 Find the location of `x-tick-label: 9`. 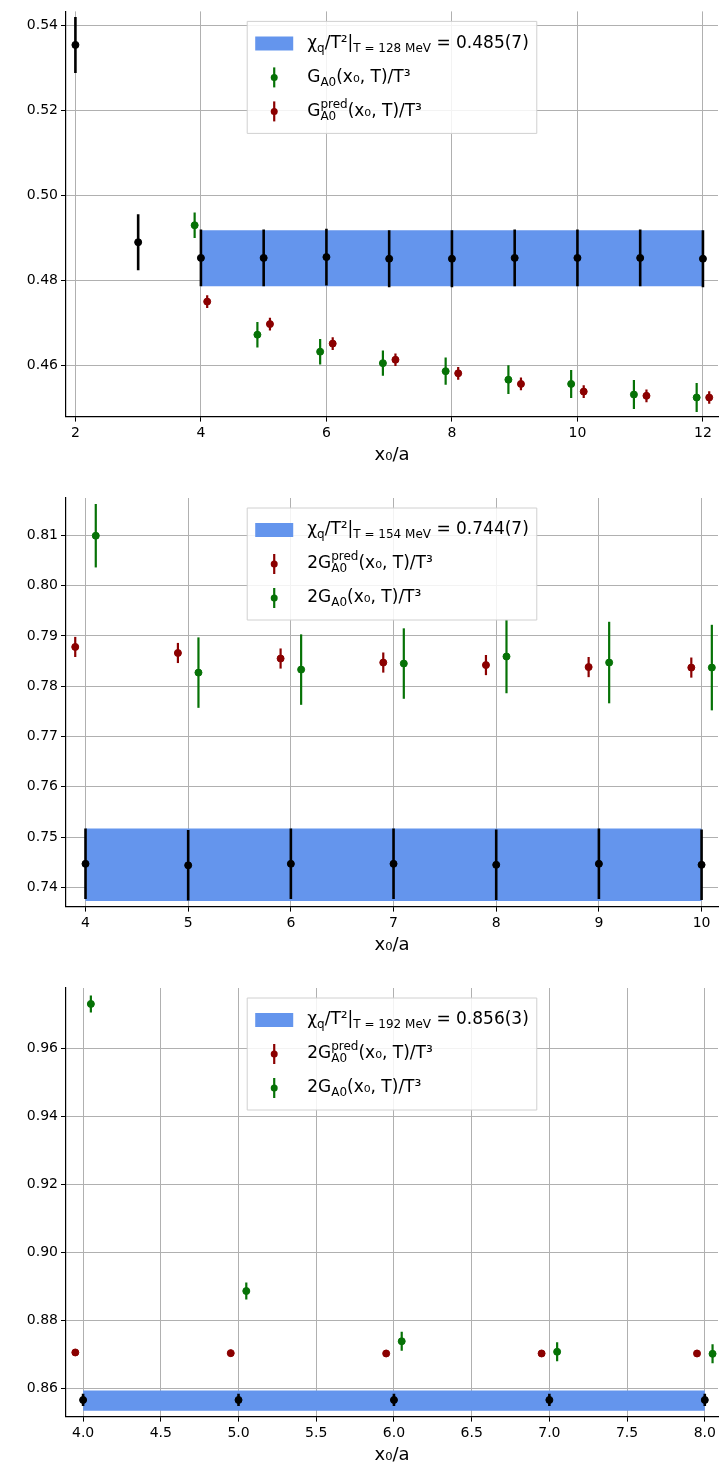

x-tick-label: 9 is located at coordinates (599, 921).